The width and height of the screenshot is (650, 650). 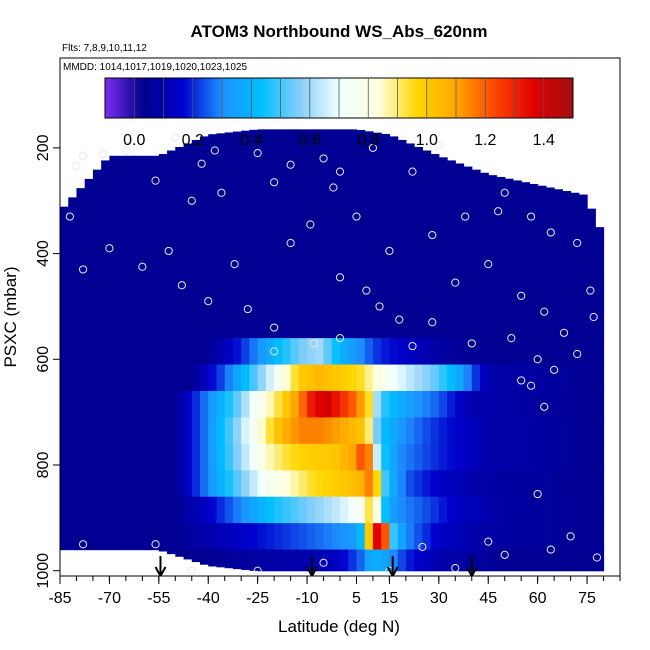 What do you see at coordinates (59, 598) in the screenshot?
I see `x-tick-label: -85` at bounding box center [59, 598].